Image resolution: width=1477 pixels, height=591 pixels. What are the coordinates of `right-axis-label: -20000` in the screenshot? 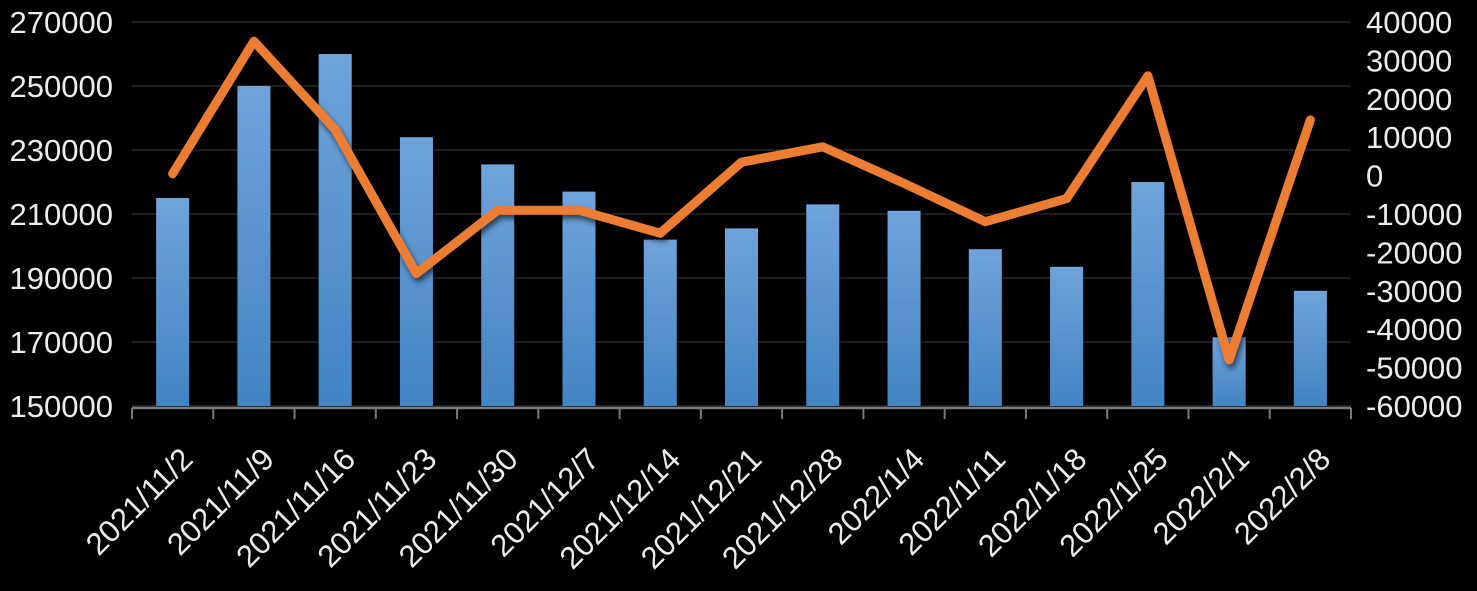 It's located at (1414, 252).